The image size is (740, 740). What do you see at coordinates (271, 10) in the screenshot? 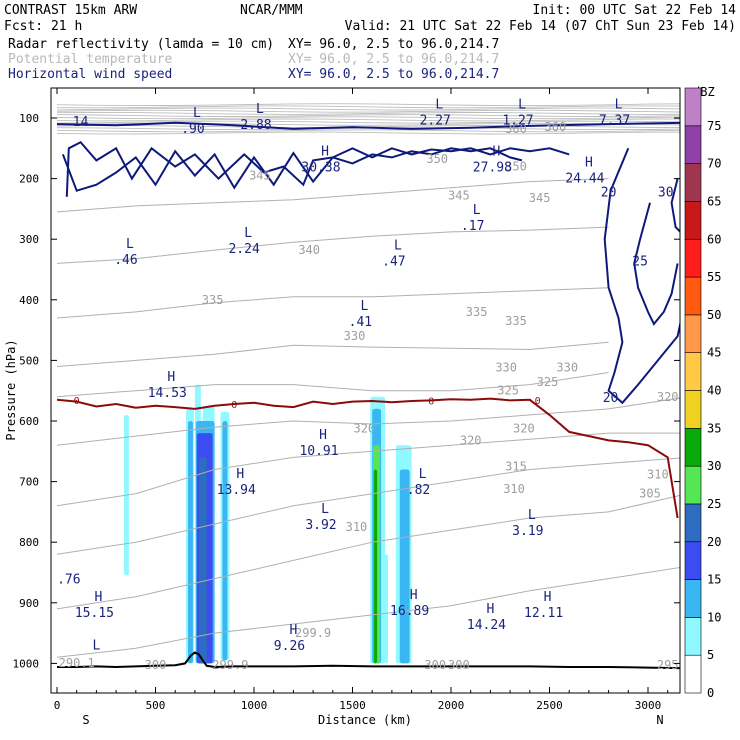
I see `org-label: NCAR/MMM` at bounding box center [271, 10].